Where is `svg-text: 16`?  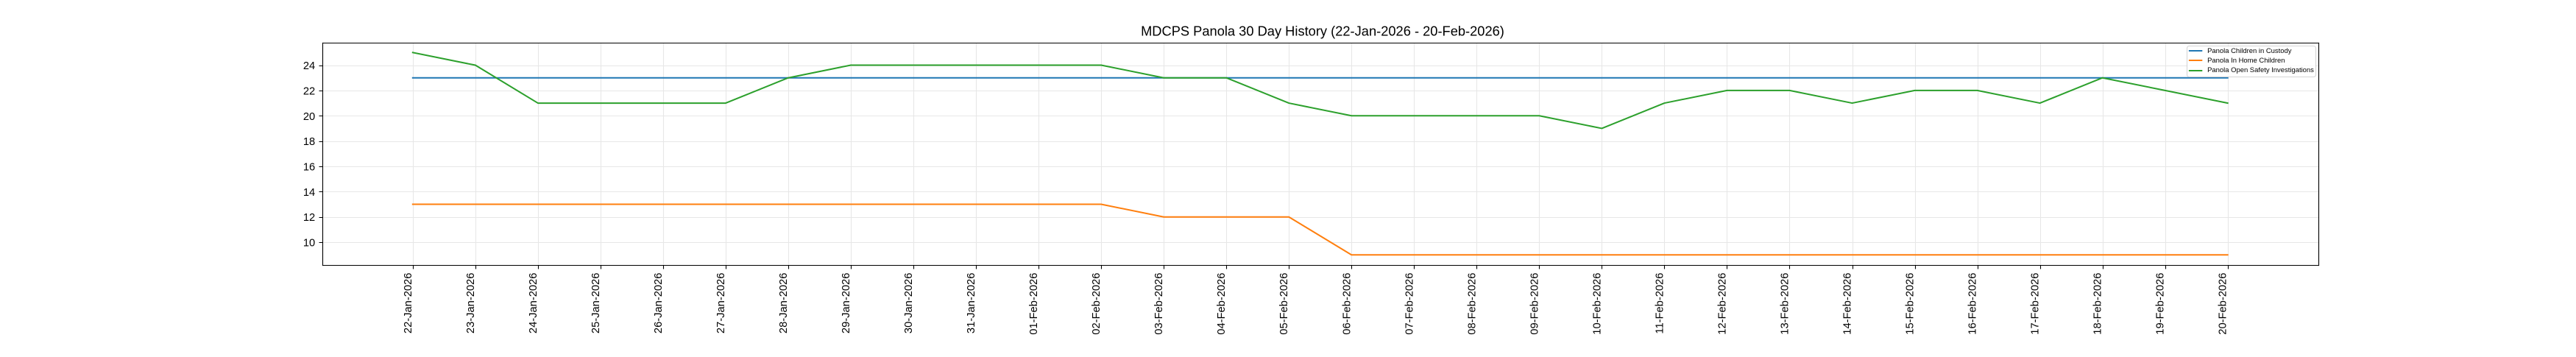
svg-text: 16 is located at coordinates (309, 167).